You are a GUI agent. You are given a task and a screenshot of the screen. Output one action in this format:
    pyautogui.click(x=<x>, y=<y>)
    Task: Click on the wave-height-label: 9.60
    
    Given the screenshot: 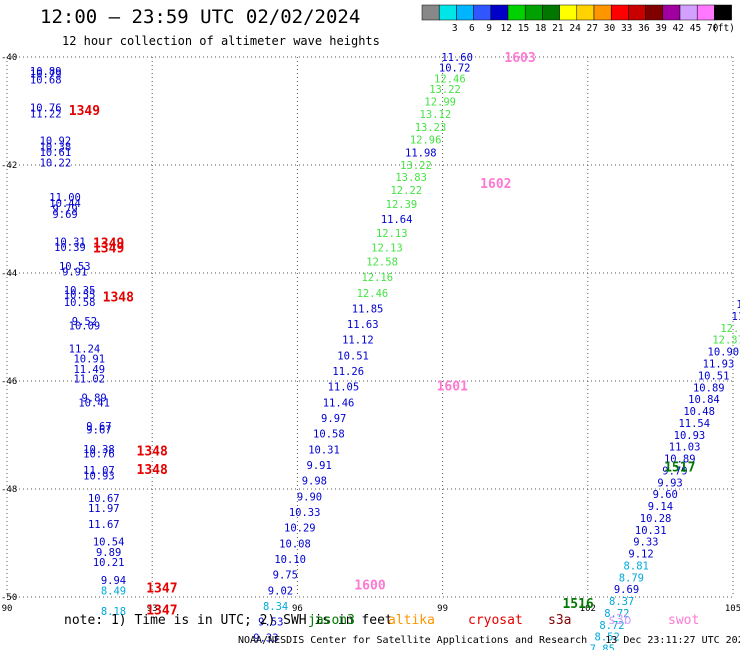 What is the action you would take?
    pyautogui.click(x=665, y=495)
    